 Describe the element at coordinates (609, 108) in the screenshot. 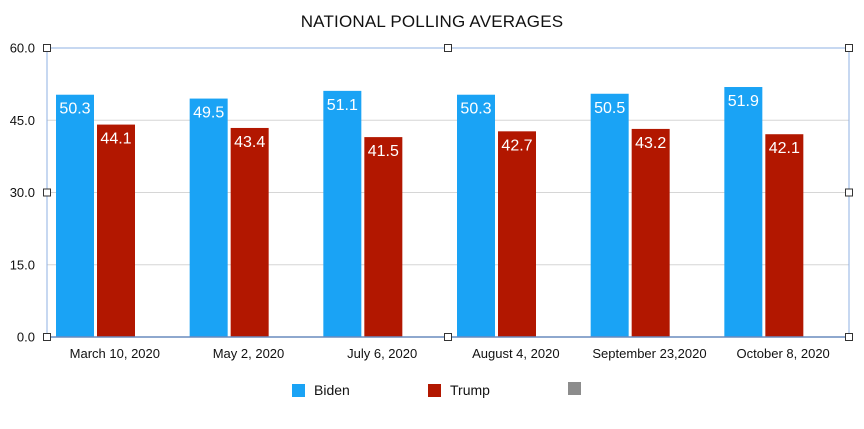

I see `data-label: 50.5` at that location.